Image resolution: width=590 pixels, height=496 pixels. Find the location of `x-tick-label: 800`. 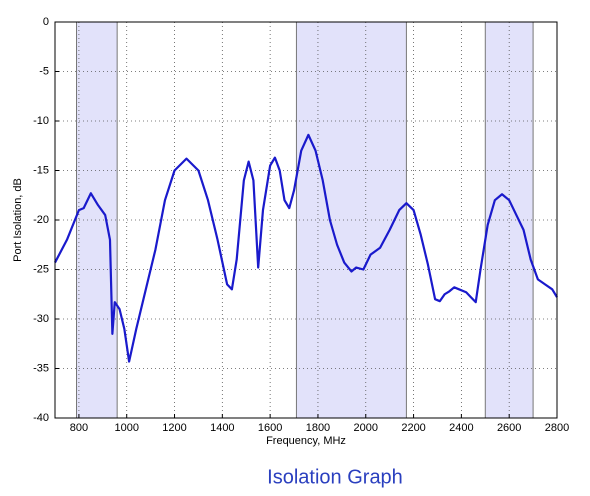

x-tick-label: 800 is located at coordinates (79, 428).